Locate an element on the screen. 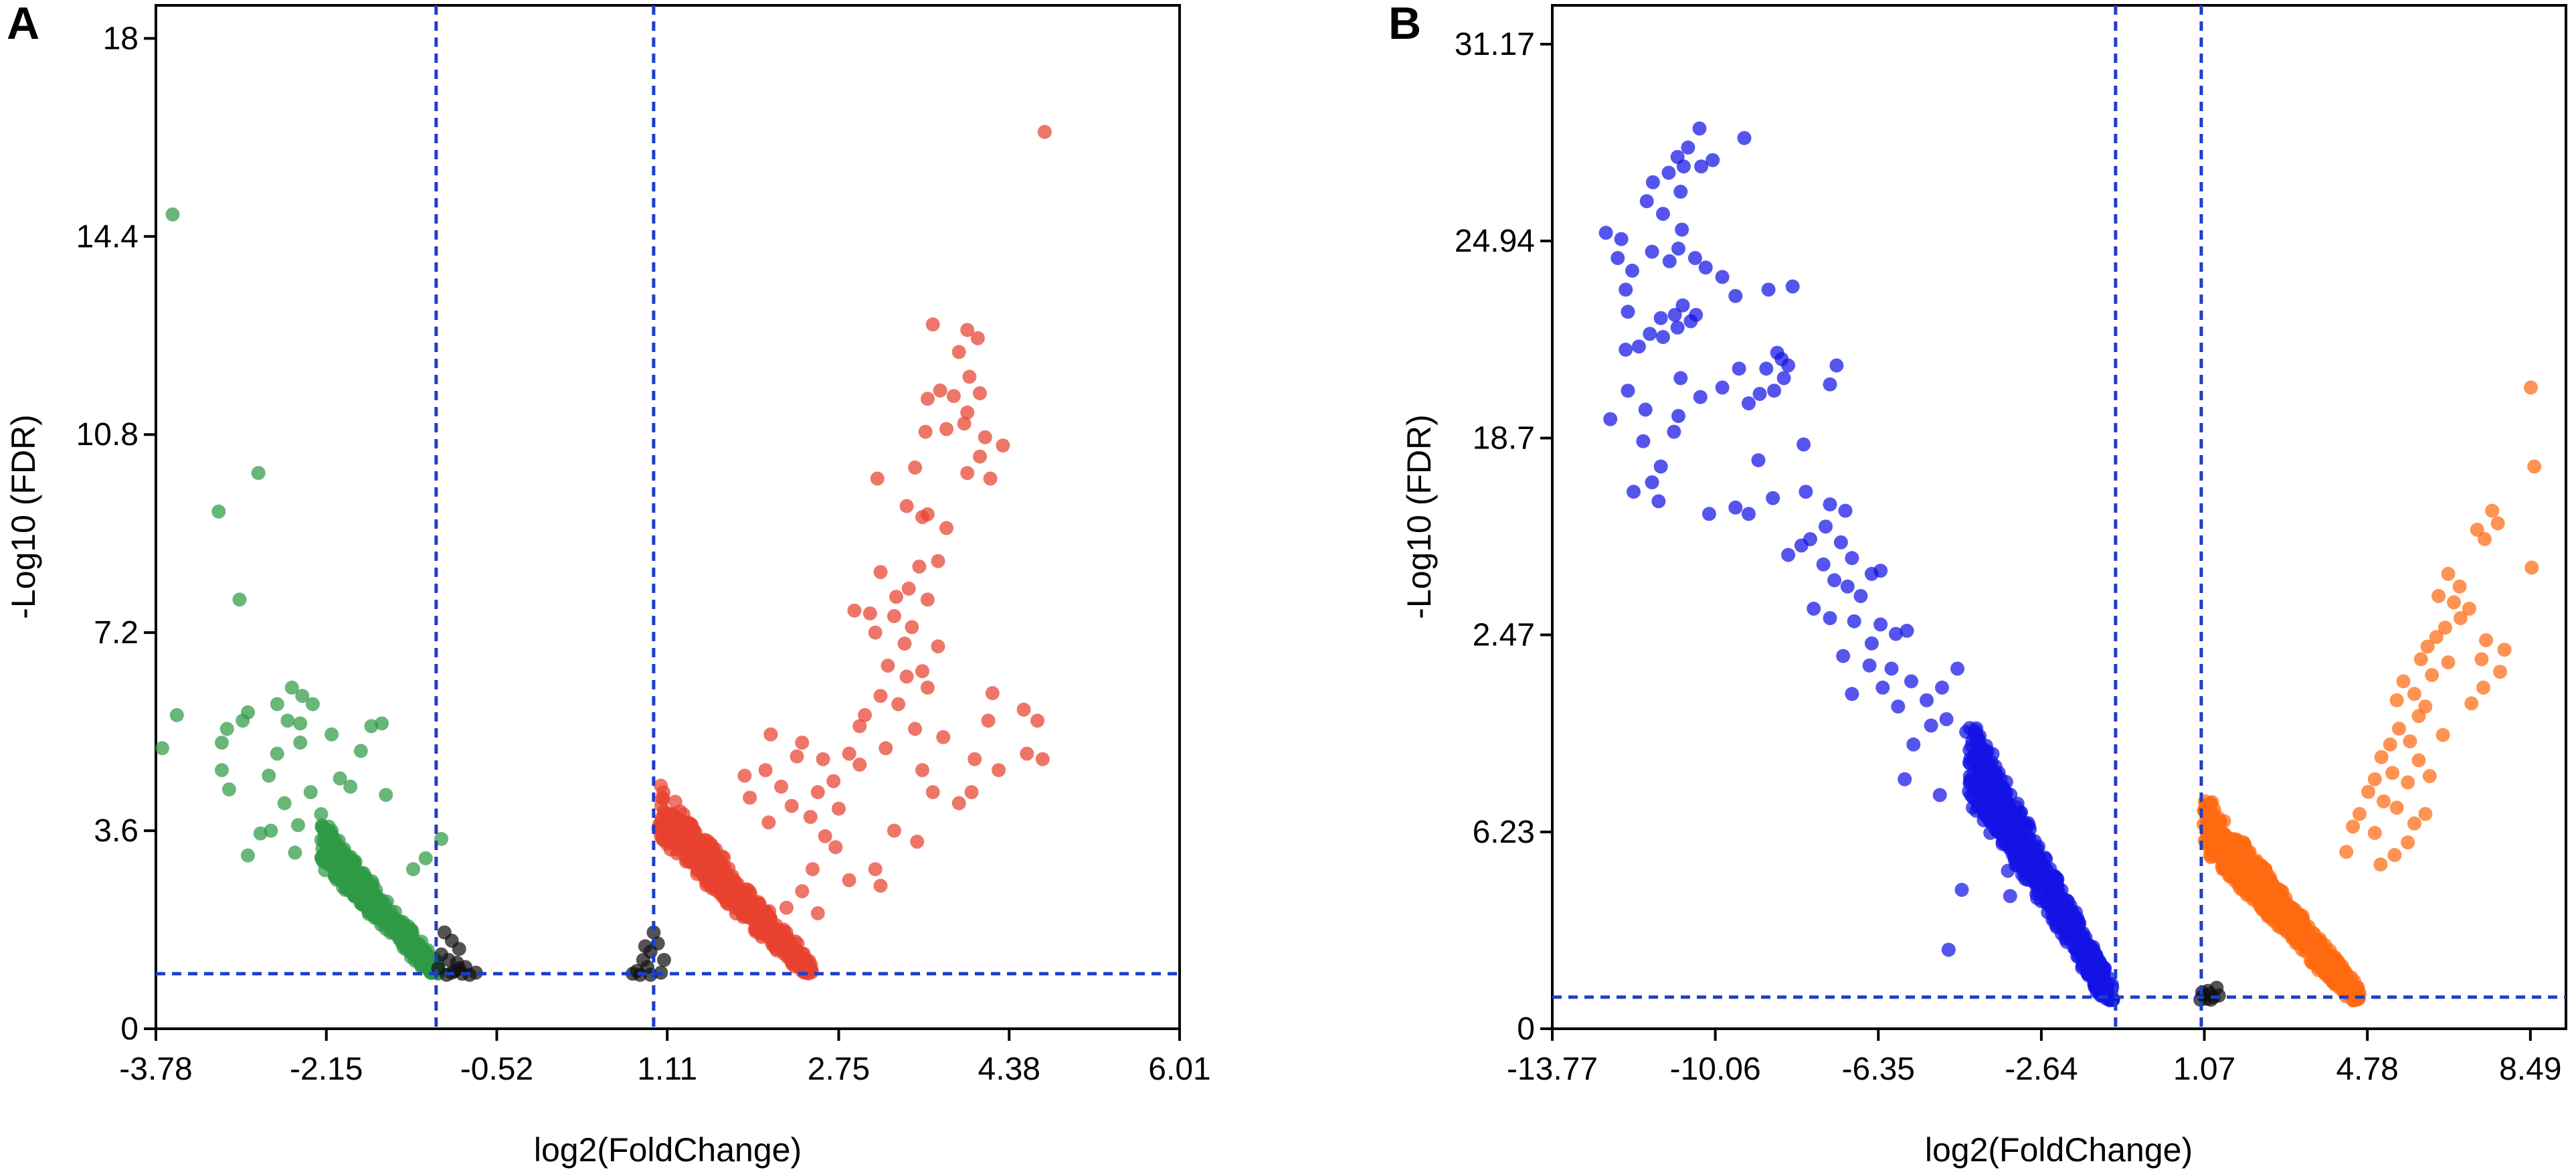 This screenshot has width=2576, height=1176. x-axis-title: log2(FoldChange) is located at coordinates (2059, 1150).